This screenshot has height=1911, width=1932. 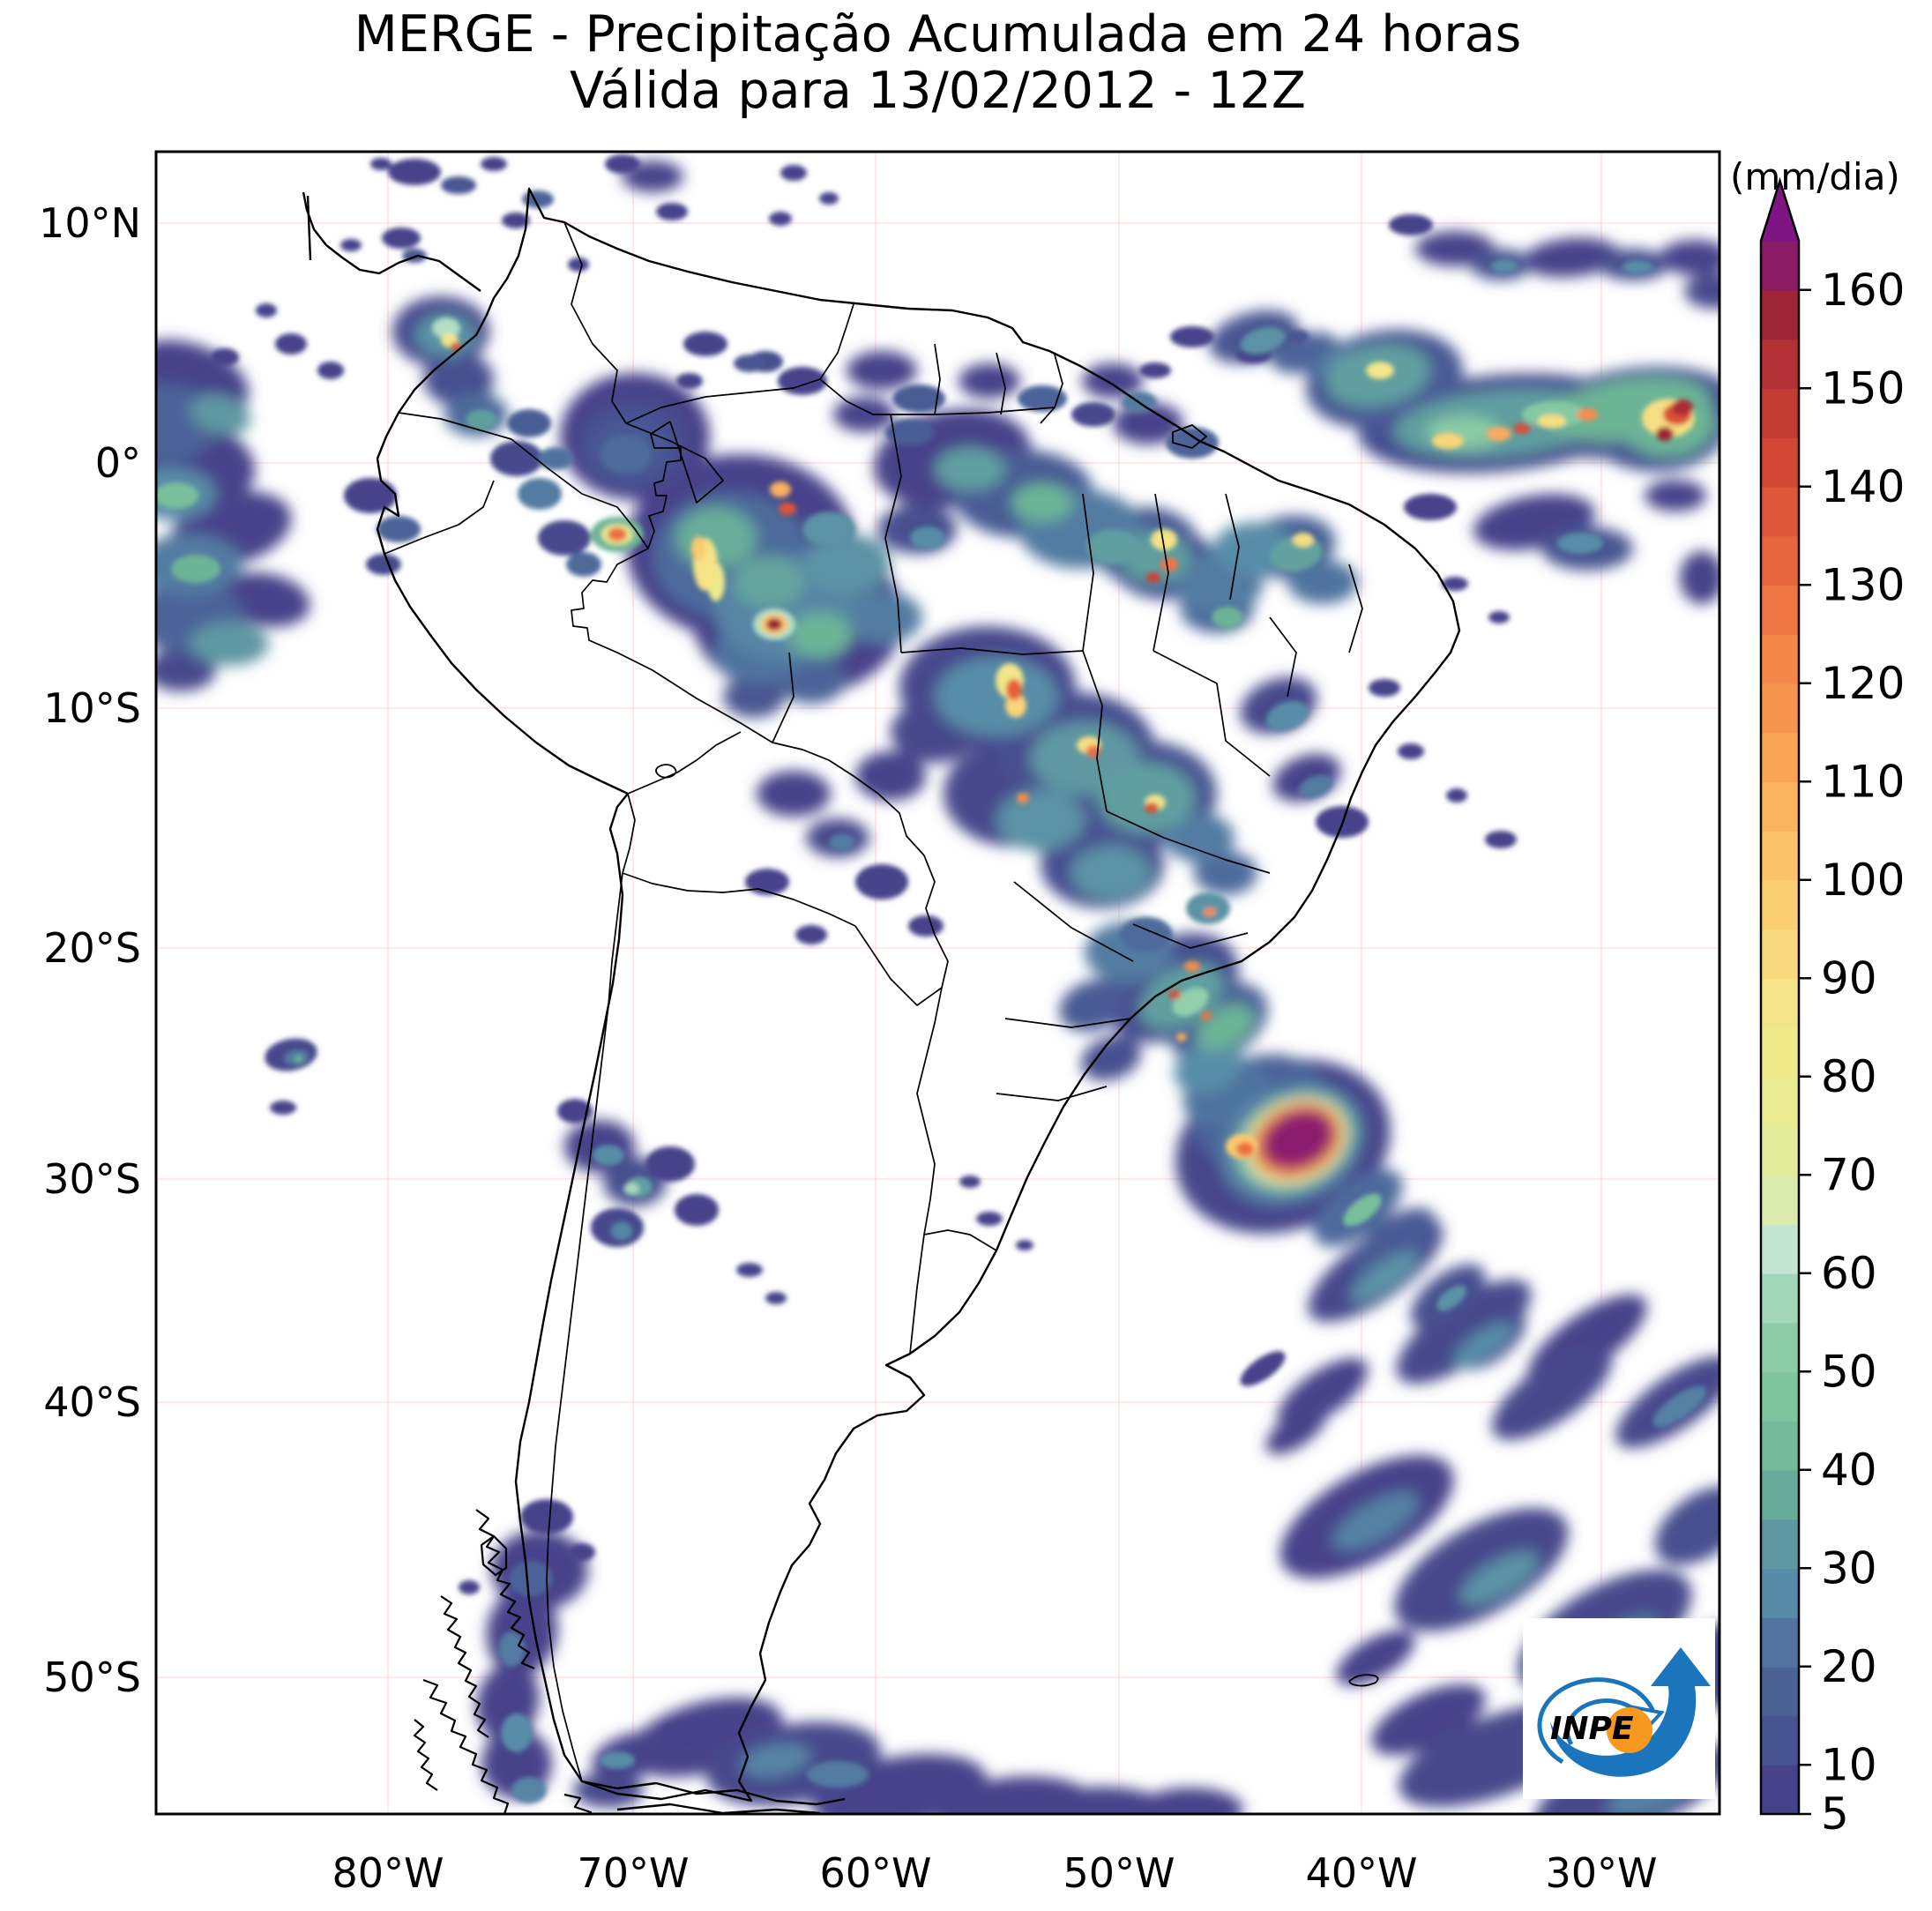 I want to click on colorbar-tick-label: 80, so click(x=1849, y=1076).